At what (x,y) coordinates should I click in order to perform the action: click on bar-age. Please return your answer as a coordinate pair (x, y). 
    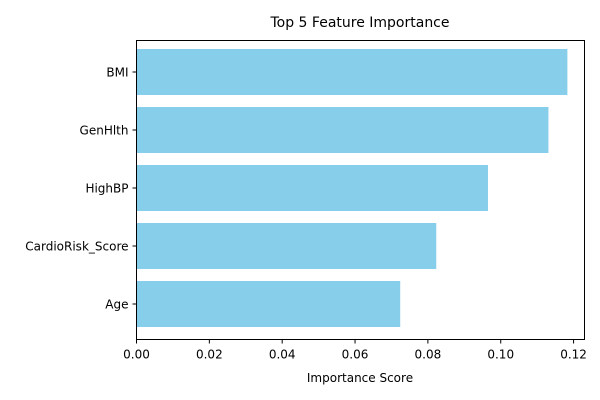
    Looking at the image, I should click on (268, 304).